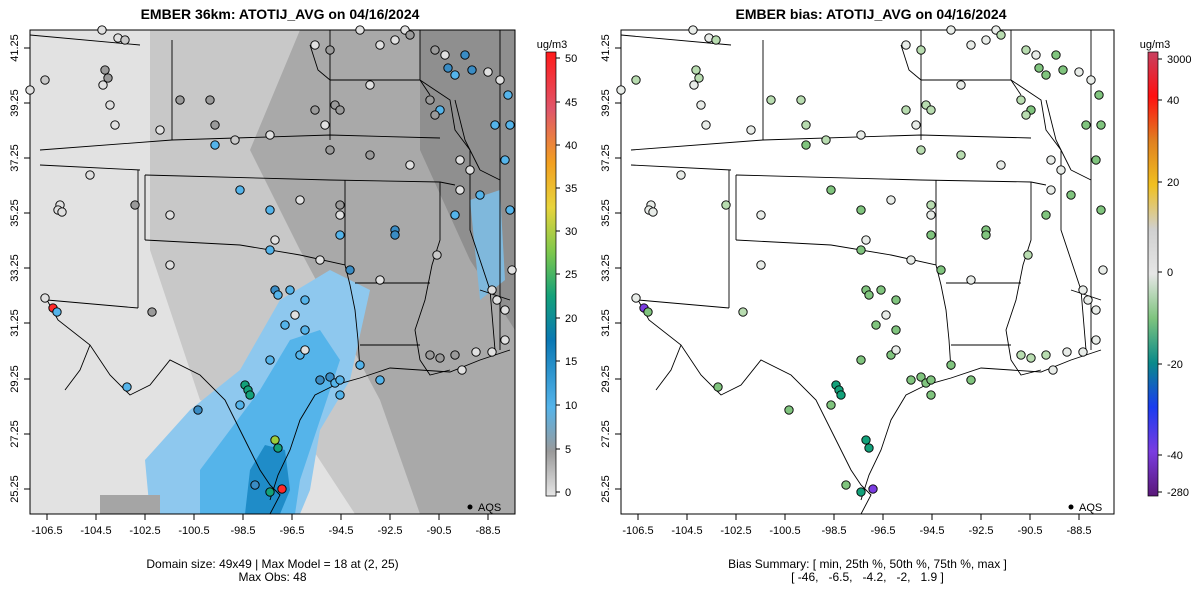  Describe the element at coordinates (871, 14) in the screenshot. I see `right-panel-title: EMBER bias: ATOTIJ_AVG on 04/16/2024` at that location.